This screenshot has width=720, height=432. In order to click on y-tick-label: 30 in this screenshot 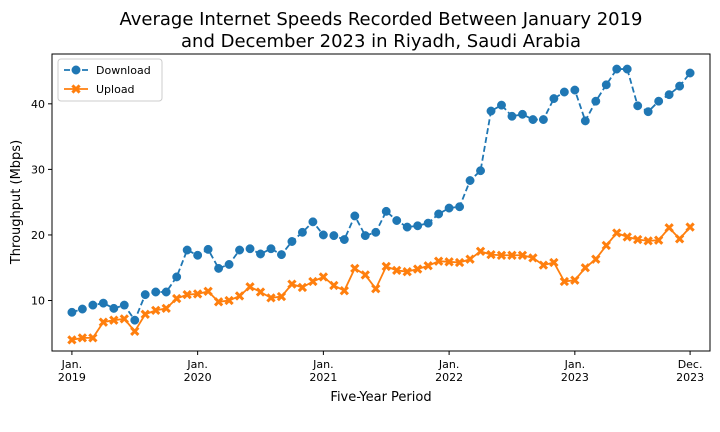, I will do `click(38, 169)`.